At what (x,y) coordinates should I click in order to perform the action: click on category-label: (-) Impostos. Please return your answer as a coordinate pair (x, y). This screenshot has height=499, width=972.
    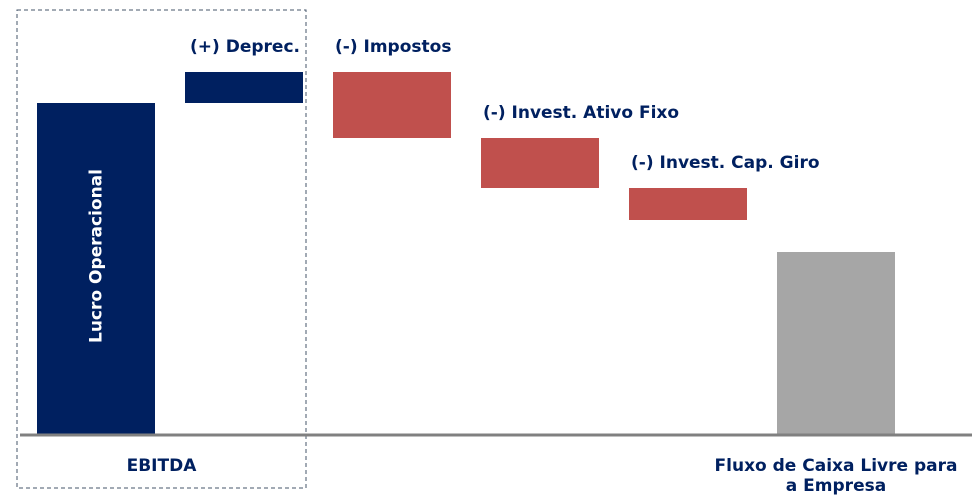
    Looking at the image, I should click on (393, 47).